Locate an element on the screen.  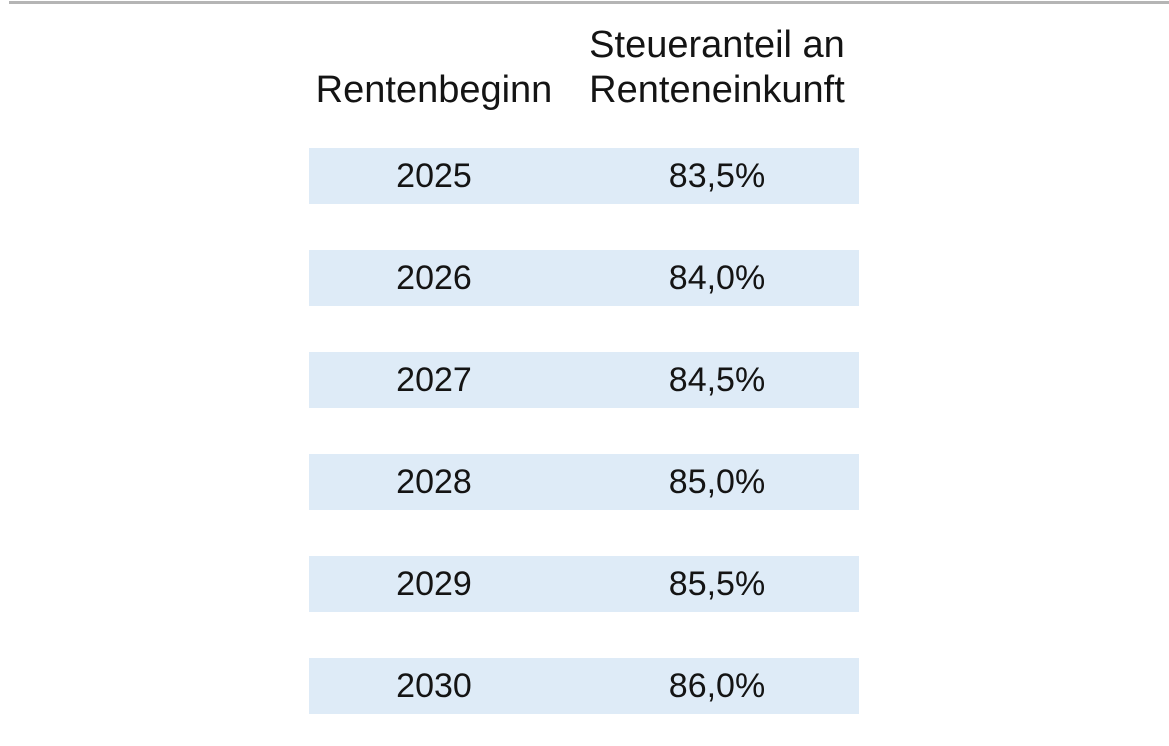
year-cell: 2029 is located at coordinates (434, 584).